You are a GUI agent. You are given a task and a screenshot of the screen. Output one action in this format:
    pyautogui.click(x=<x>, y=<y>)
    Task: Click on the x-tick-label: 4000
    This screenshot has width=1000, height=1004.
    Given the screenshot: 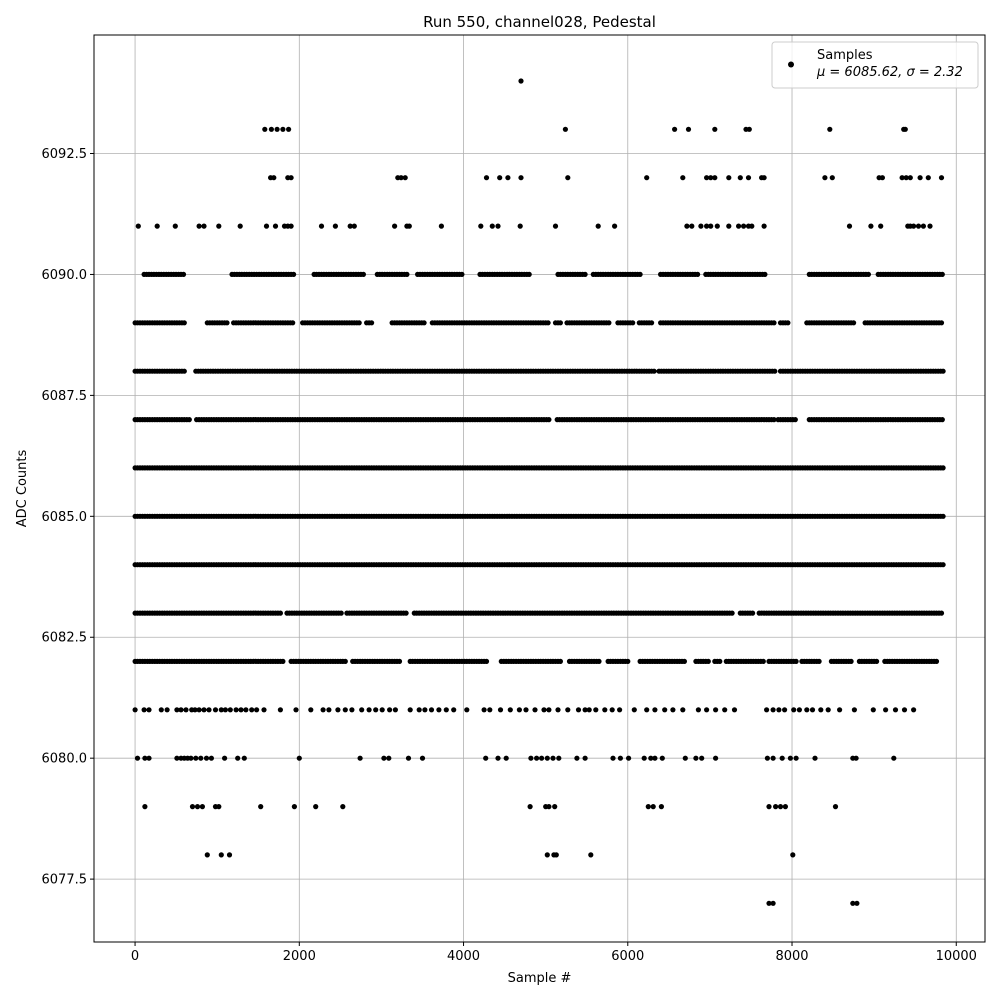 What is the action you would take?
    pyautogui.click(x=463, y=956)
    